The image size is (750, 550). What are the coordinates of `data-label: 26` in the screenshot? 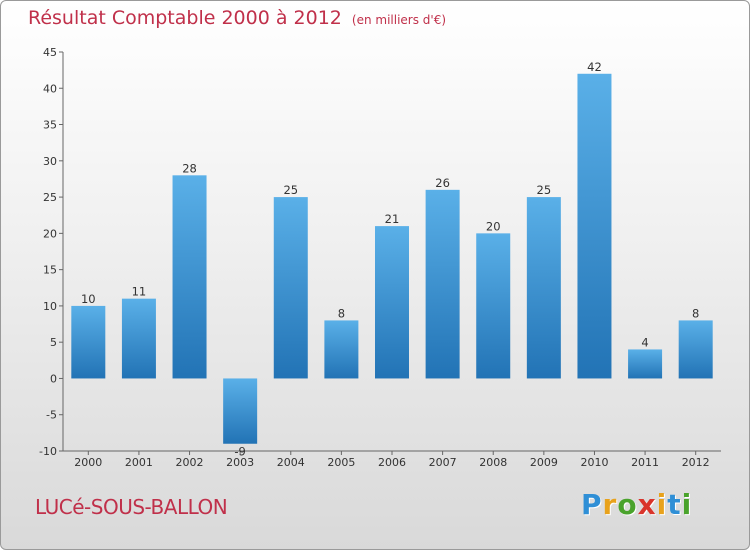 It's located at (442, 183).